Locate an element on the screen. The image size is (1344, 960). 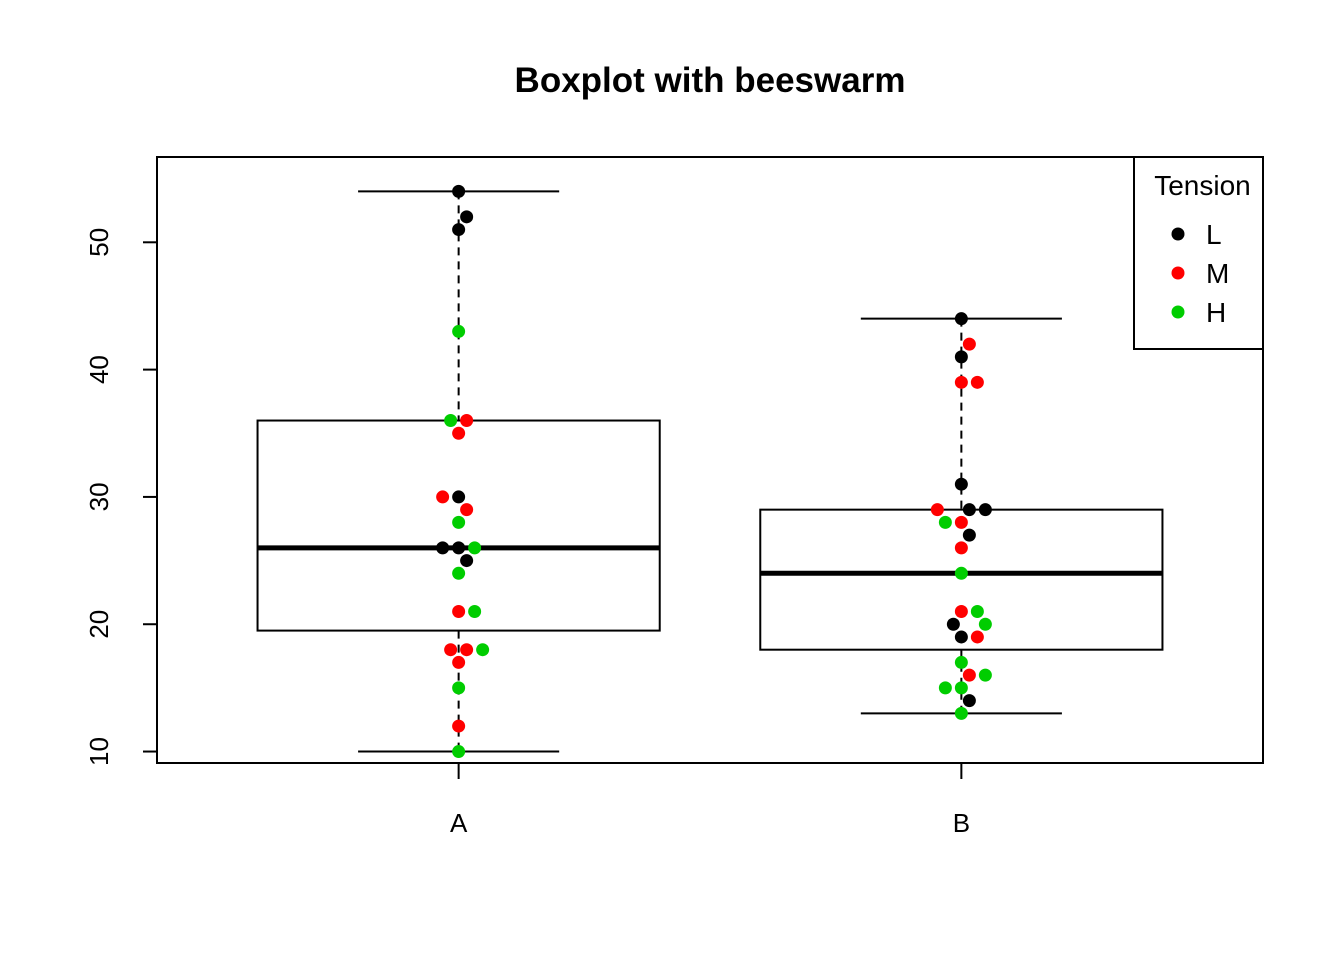
y-tick-label: 40 is located at coordinates (99, 369).